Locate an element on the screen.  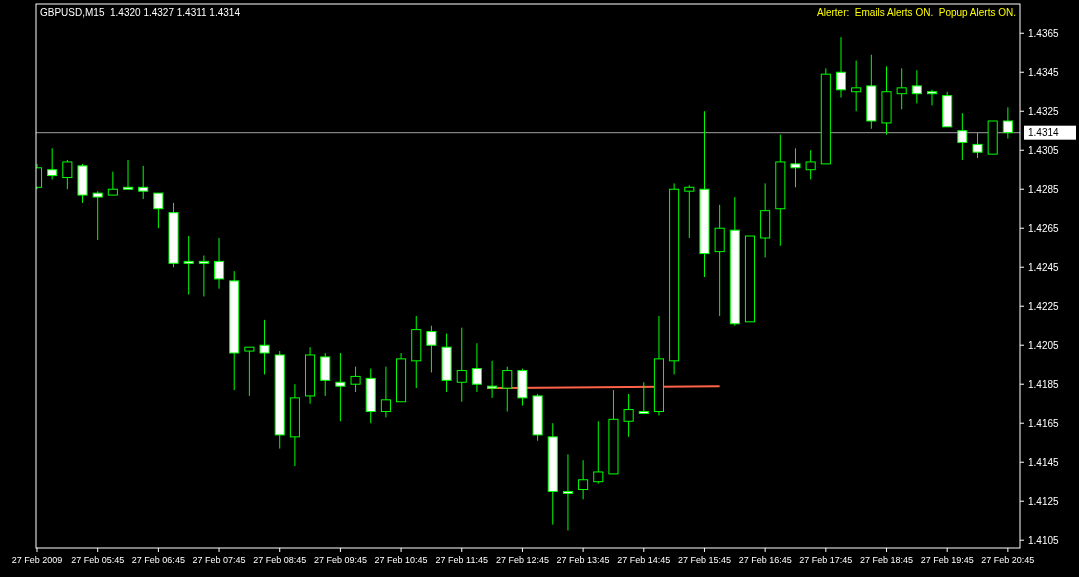
annotation: Alerter: Emails Alerts ON. Popup Alerts ON. is located at coordinates (916, 12).